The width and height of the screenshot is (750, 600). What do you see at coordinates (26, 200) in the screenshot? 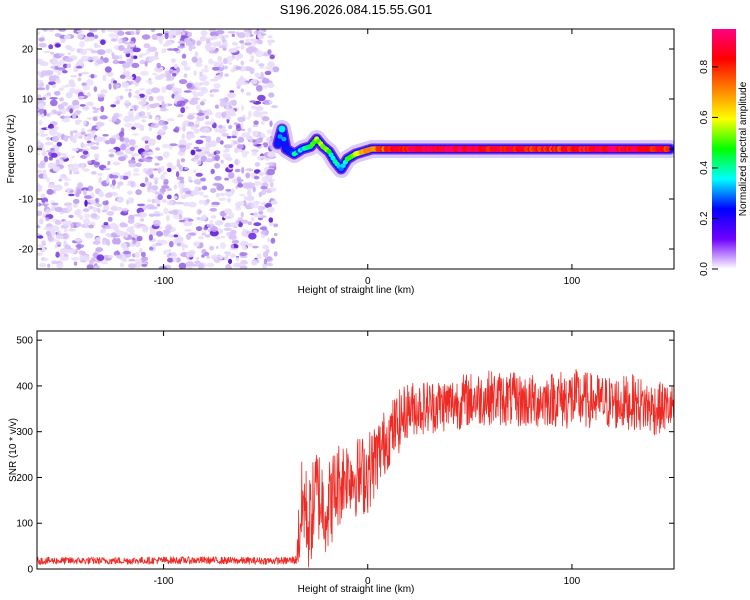
I see `y-tick-label: -10` at bounding box center [26, 200].